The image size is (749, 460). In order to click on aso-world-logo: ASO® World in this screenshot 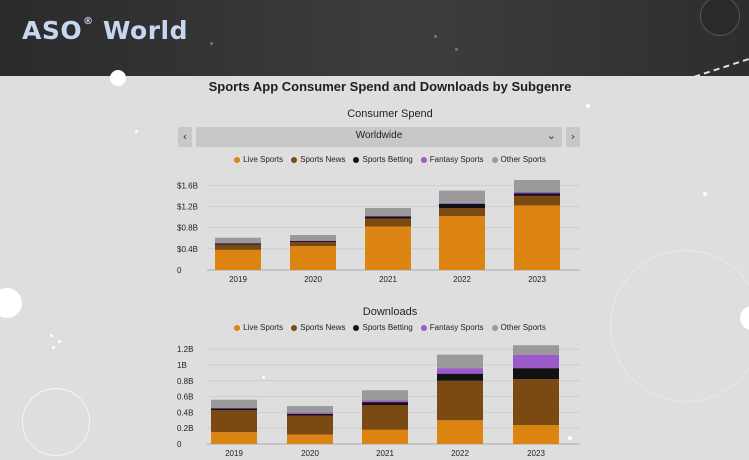, I will do `click(105, 30)`.